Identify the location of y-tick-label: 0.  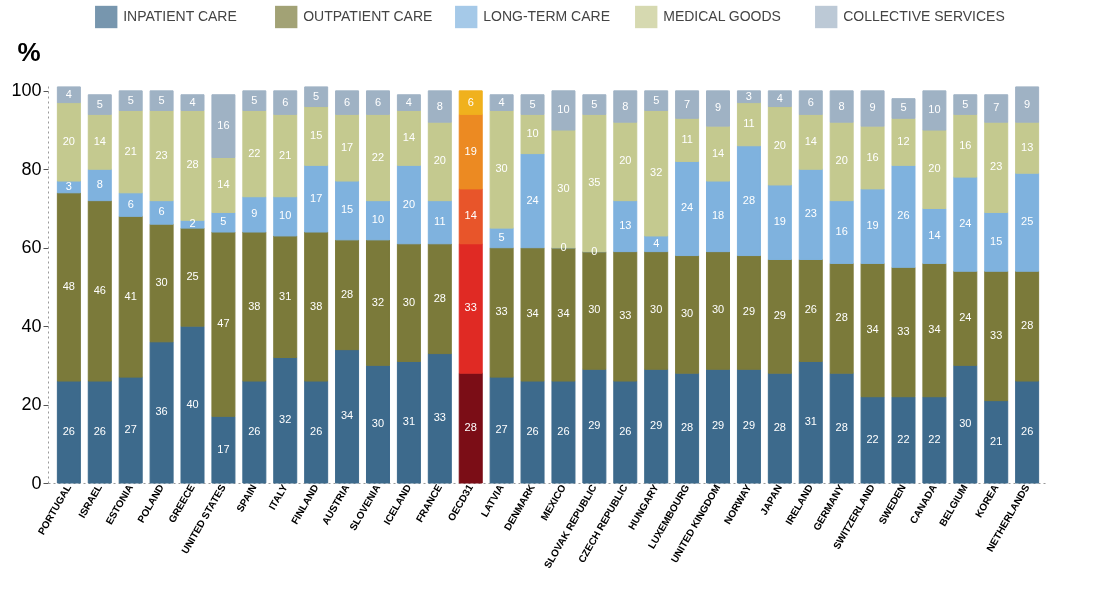
(36, 482).